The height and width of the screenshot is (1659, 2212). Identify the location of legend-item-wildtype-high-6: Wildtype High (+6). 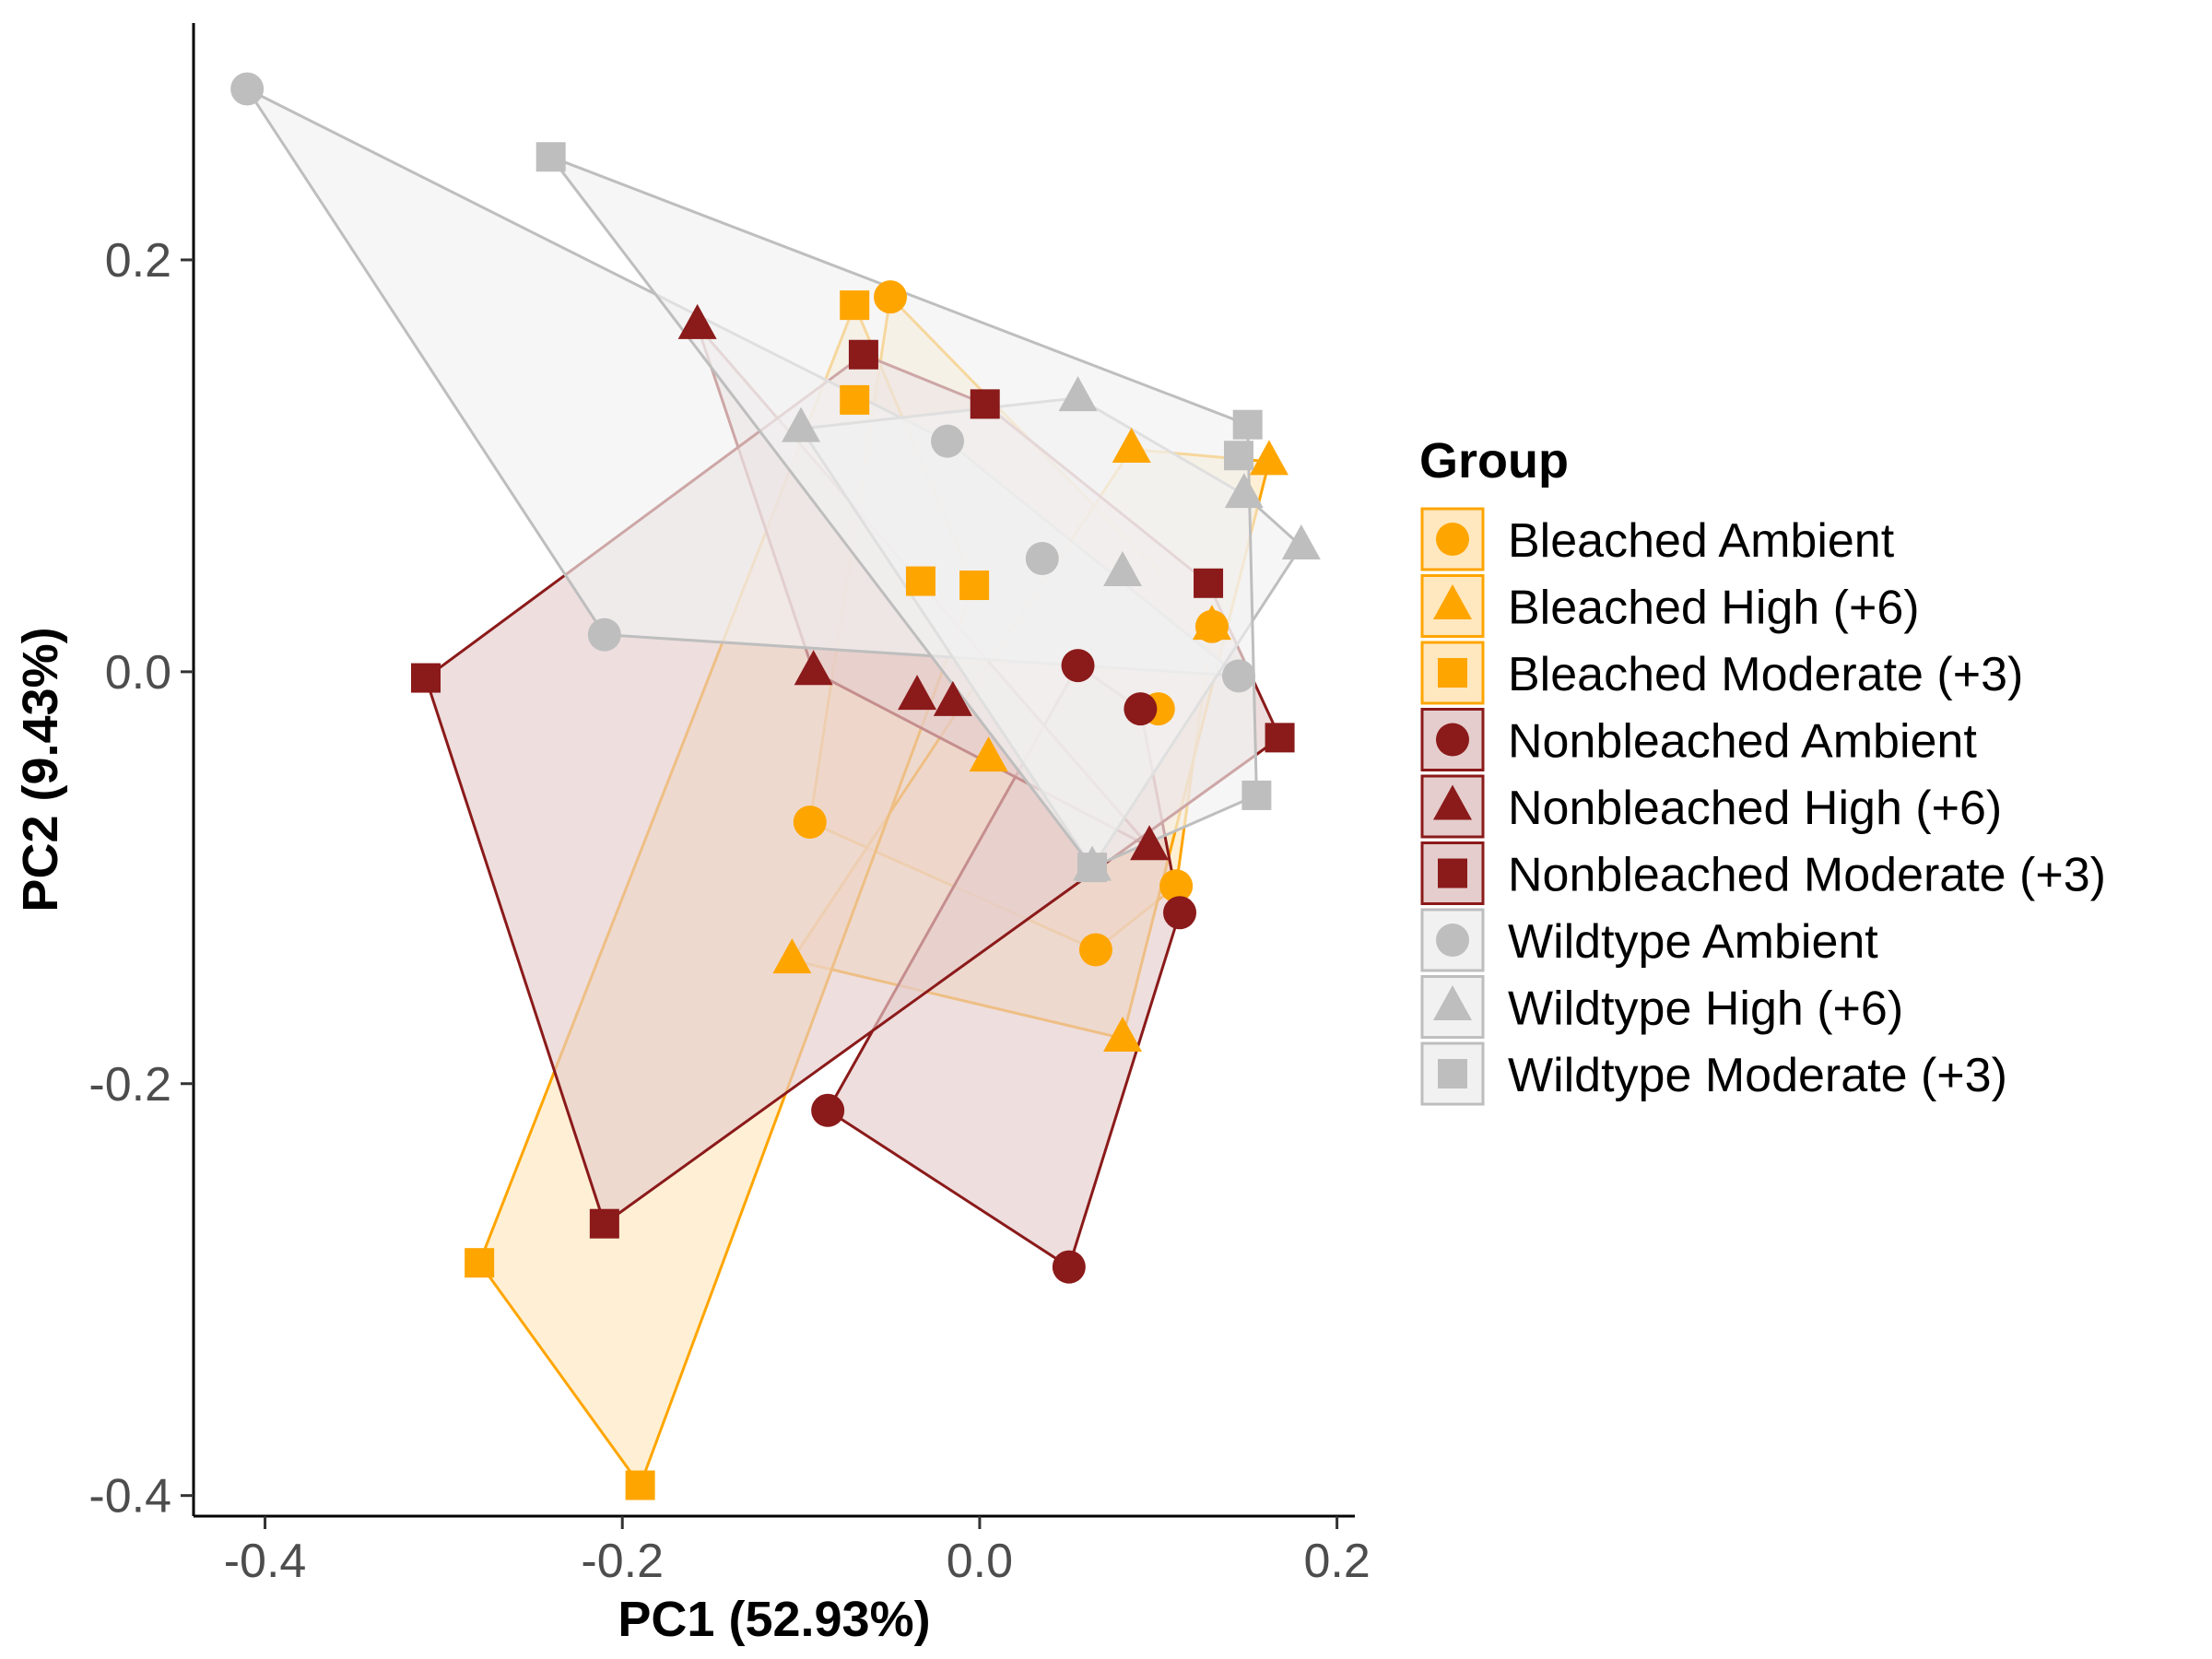
(1661, 1007).